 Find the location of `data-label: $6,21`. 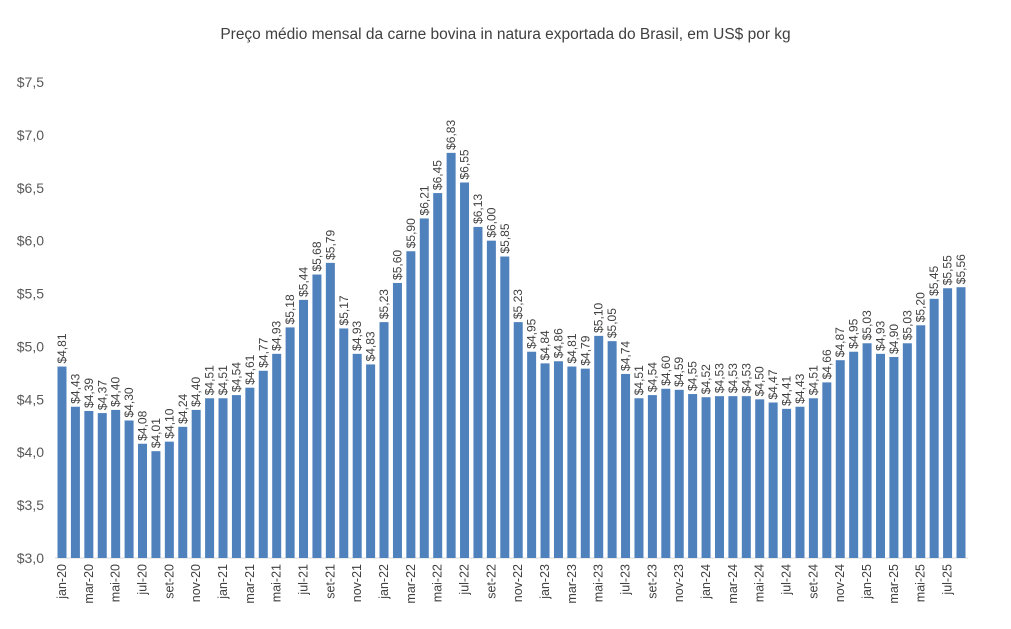

data-label: $6,21 is located at coordinates (424, 200).